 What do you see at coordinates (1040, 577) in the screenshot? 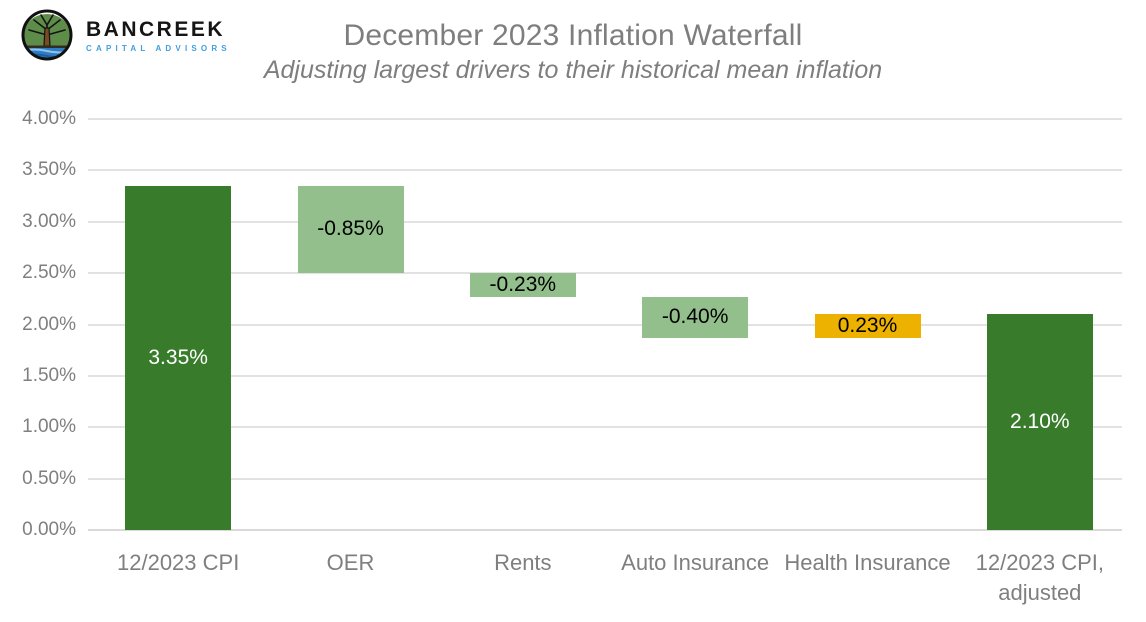
I see `x-axis-label-12-2023-cpi-adjusted: 12/2023 CPI, adjusted` at bounding box center [1040, 577].